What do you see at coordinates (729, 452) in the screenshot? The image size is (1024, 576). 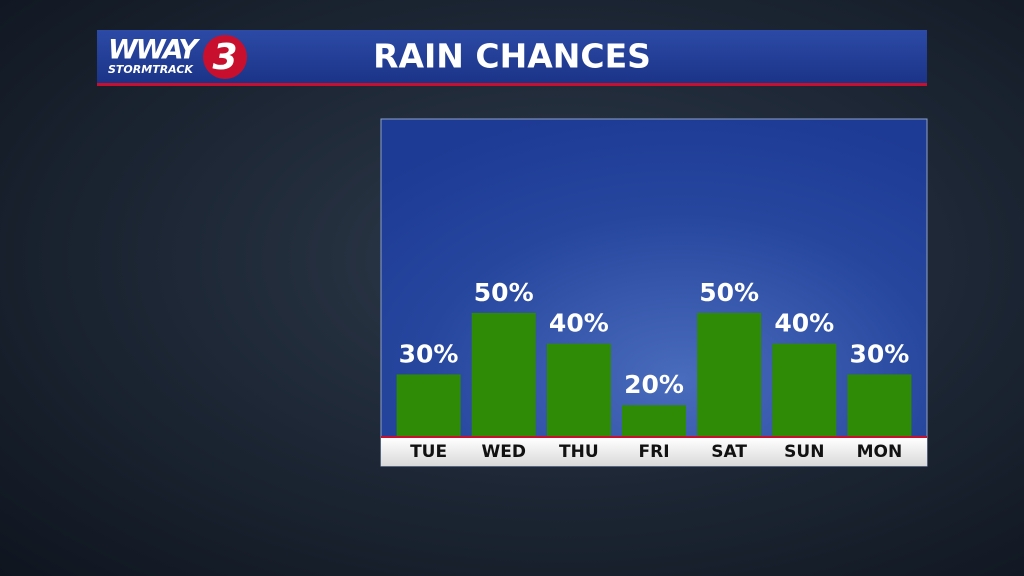 I see `x-tick-label: SAT` at bounding box center [729, 452].